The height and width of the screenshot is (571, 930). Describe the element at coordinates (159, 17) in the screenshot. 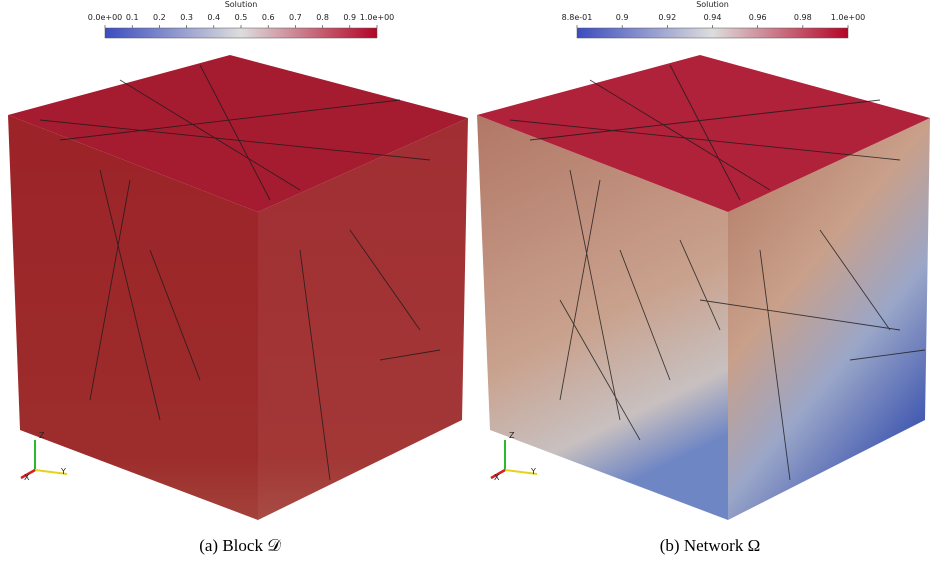

I see `colorbar-tick-label: 0.2` at that location.